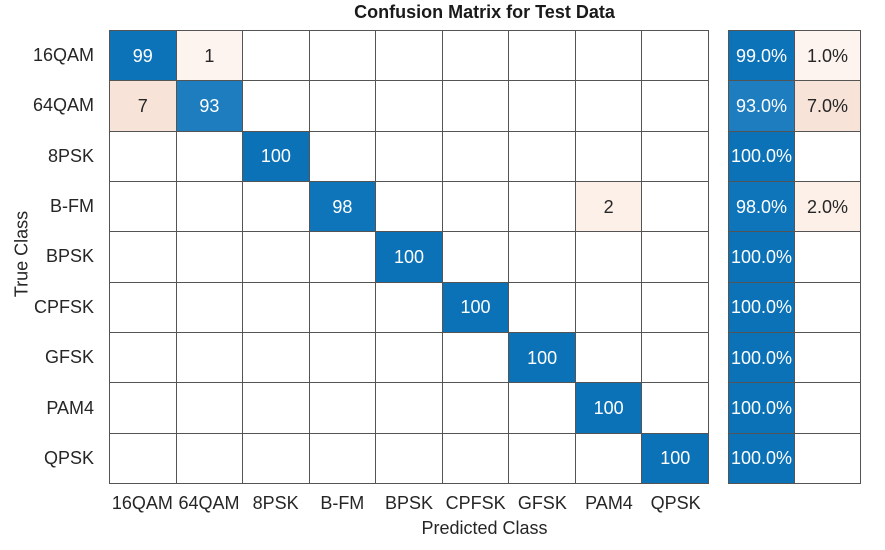 The height and width of the screenshot is (550, 885). What do you see at coordinates (609, 503) in the screenshot?
I see `x-tick-PAM4: PAM4` at bounding box center [609, 503].